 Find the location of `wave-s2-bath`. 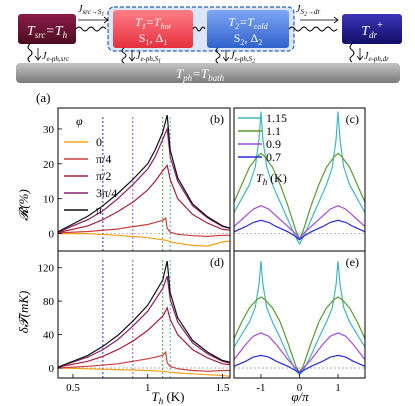

wave-s2-bath is located at coordinates (218, 55).